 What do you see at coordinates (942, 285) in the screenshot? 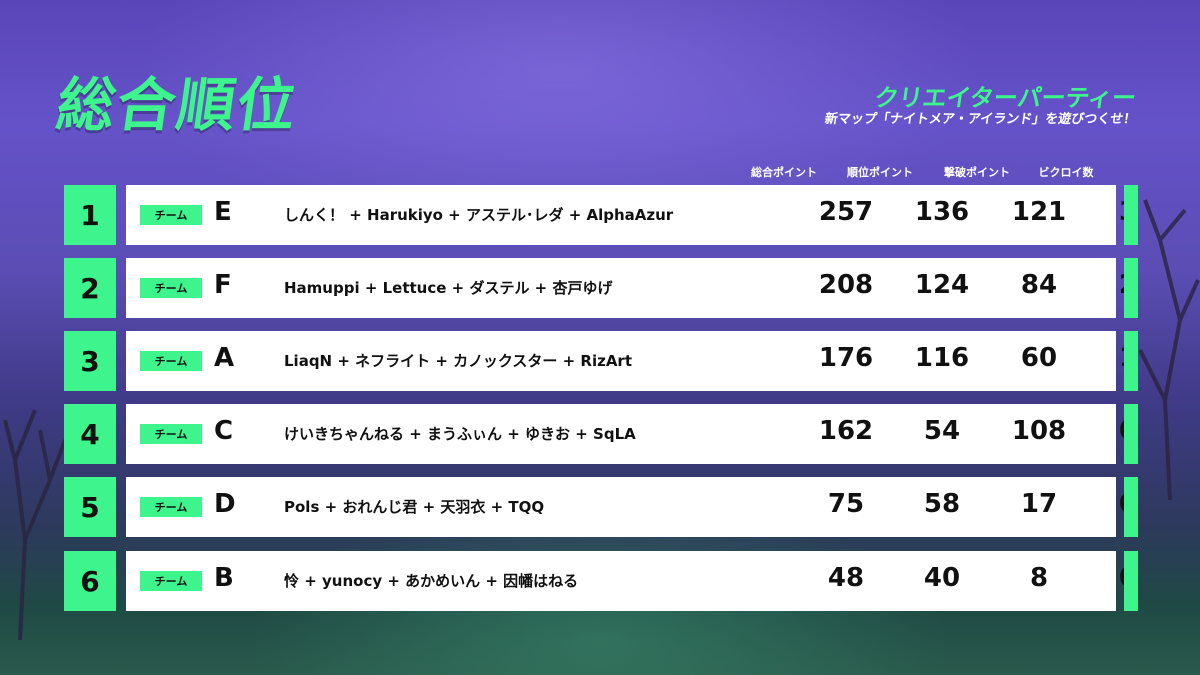
I see `placement-points: 124` at bounding box center [942, 285].